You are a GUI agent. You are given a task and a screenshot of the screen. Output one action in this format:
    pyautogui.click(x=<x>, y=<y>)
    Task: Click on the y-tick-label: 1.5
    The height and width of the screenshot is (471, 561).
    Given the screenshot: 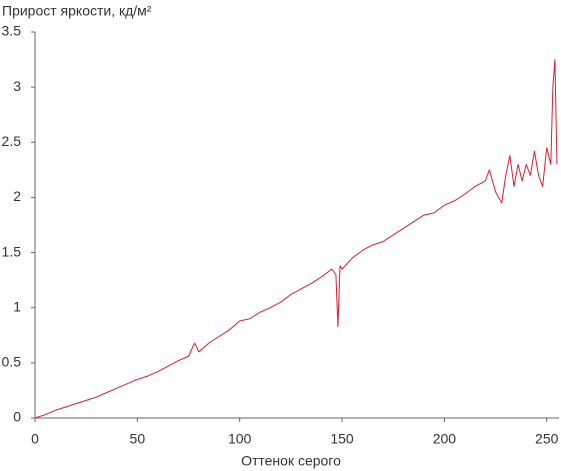 What is the action you would take?
    pyautogui.click(x=12, y=251)
    